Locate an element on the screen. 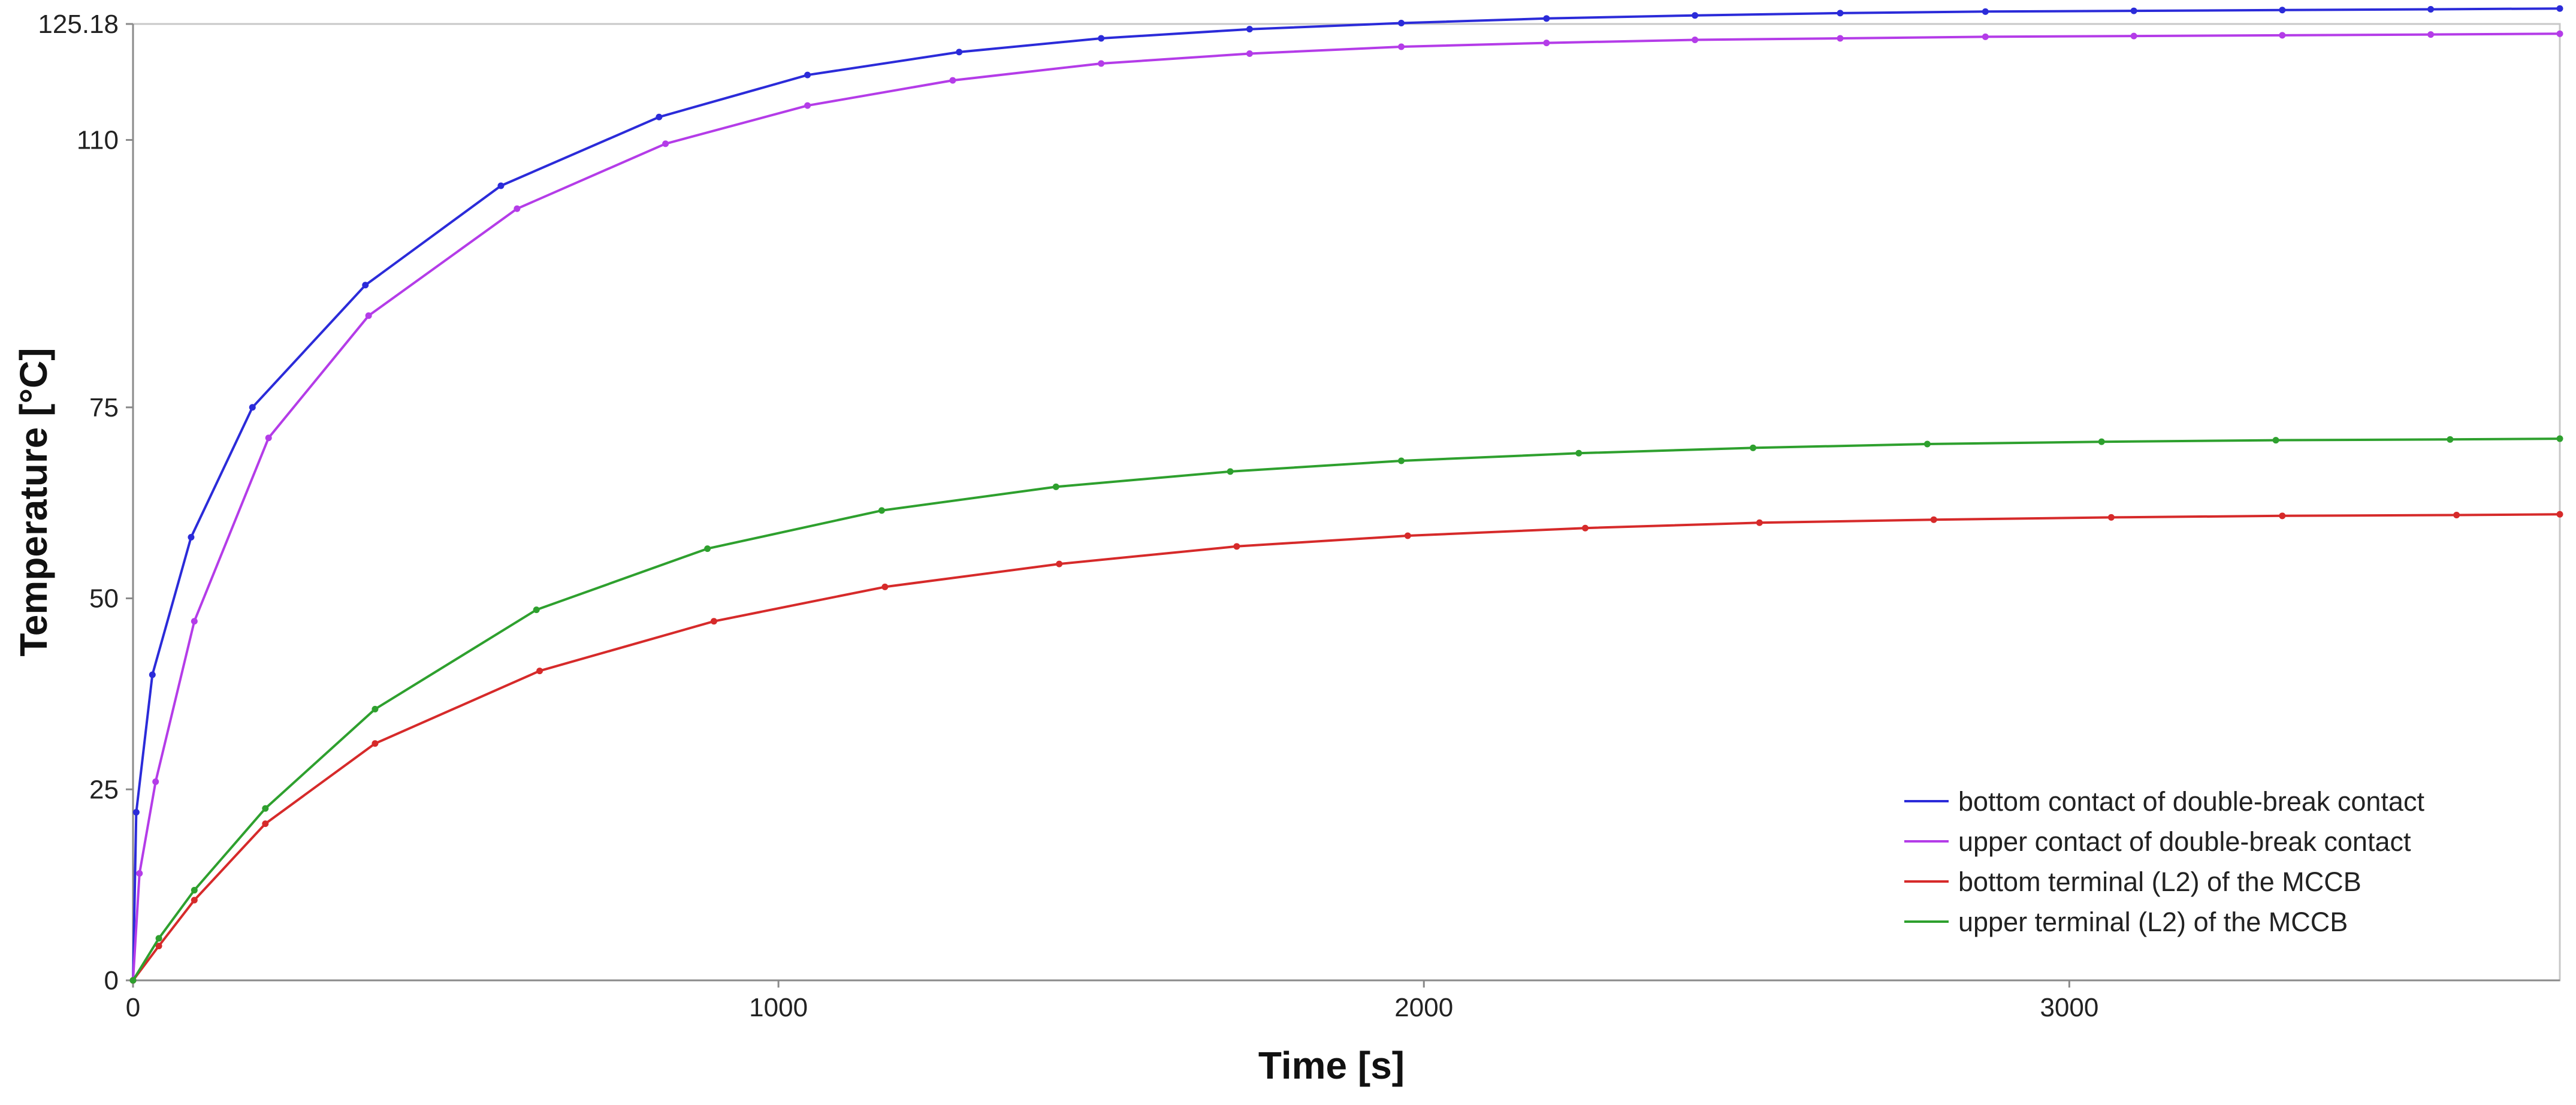  y-tick-label: 50 is located at coordinates (104, 599).